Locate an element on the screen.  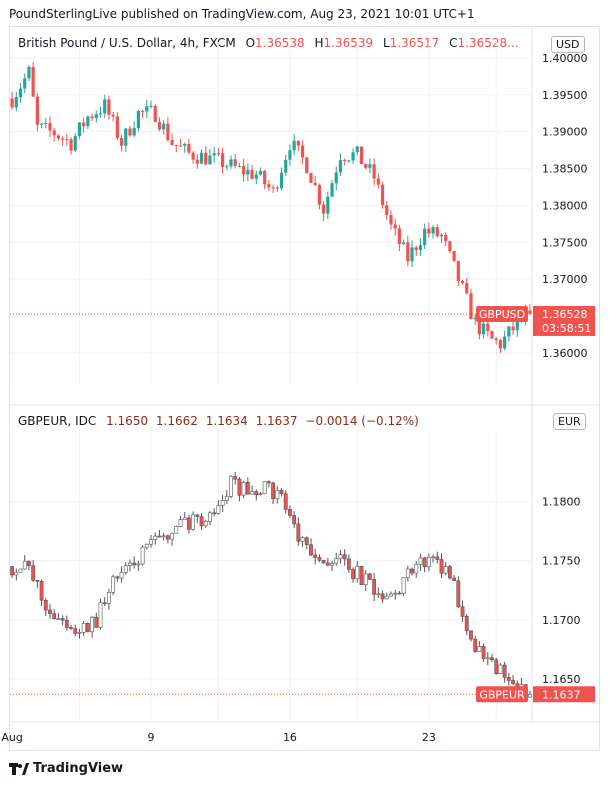
gbpusd-title: British Pound / U.S. Dollar, 4h, FXCM is located at coordinates (127, 43).